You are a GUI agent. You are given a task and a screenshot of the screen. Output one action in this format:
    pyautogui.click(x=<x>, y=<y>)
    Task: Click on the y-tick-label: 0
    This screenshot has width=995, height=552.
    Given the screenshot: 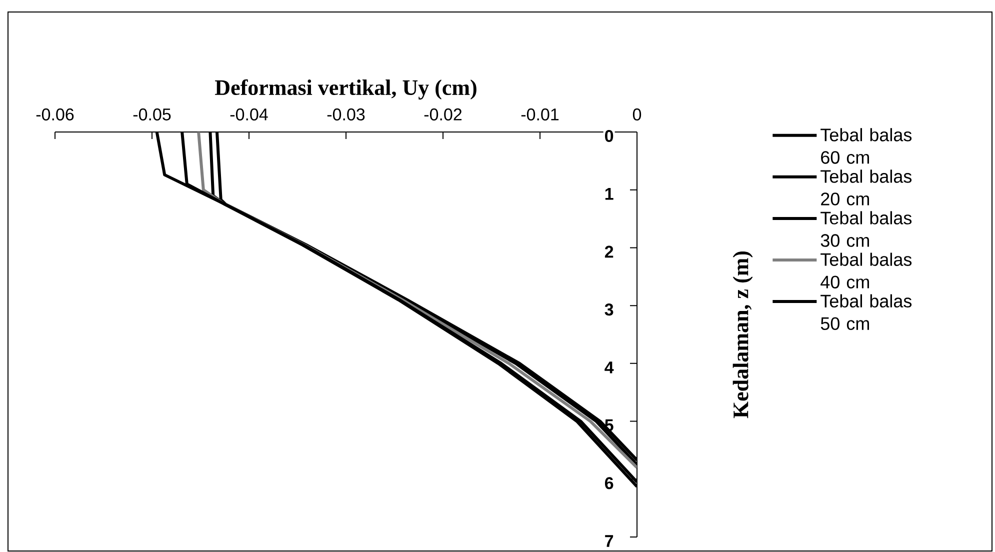 What is the action you would take?
    pyautogui.click(x=609, y=136)
    